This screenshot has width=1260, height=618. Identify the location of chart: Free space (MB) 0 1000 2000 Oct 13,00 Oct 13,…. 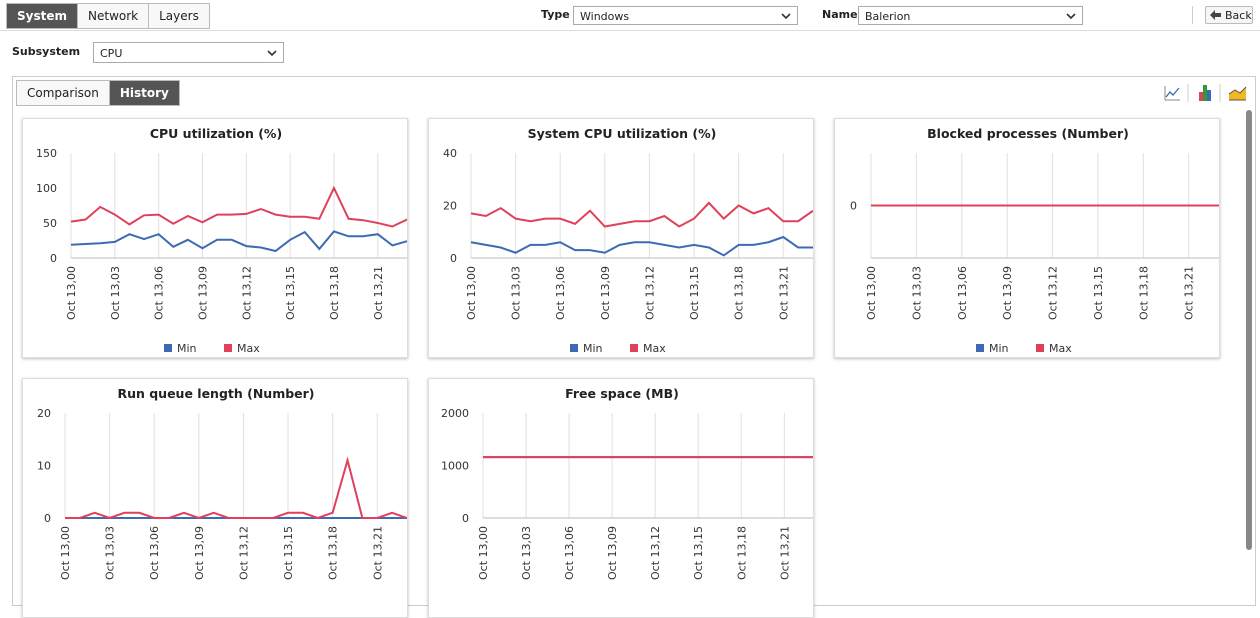
(627, 483).